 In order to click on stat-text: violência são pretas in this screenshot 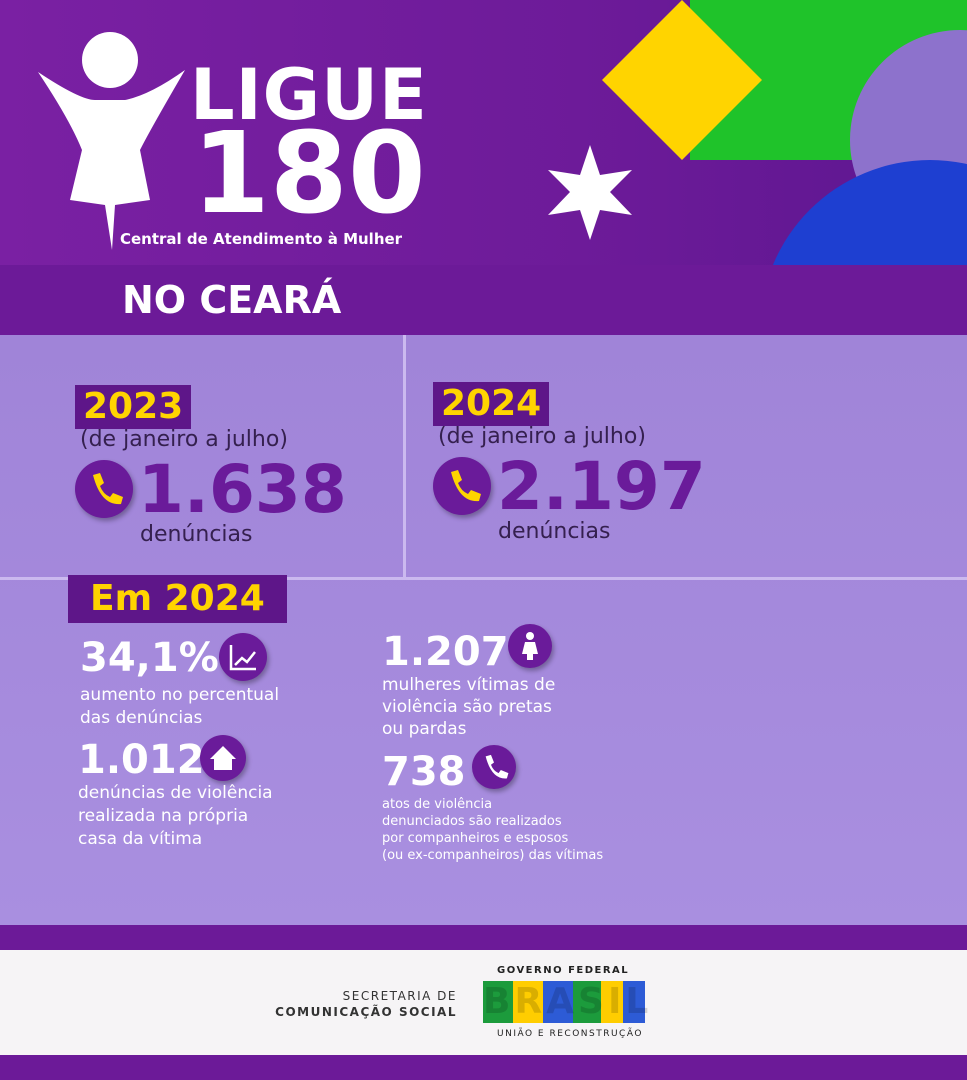, I will do `click(467, 707)`.